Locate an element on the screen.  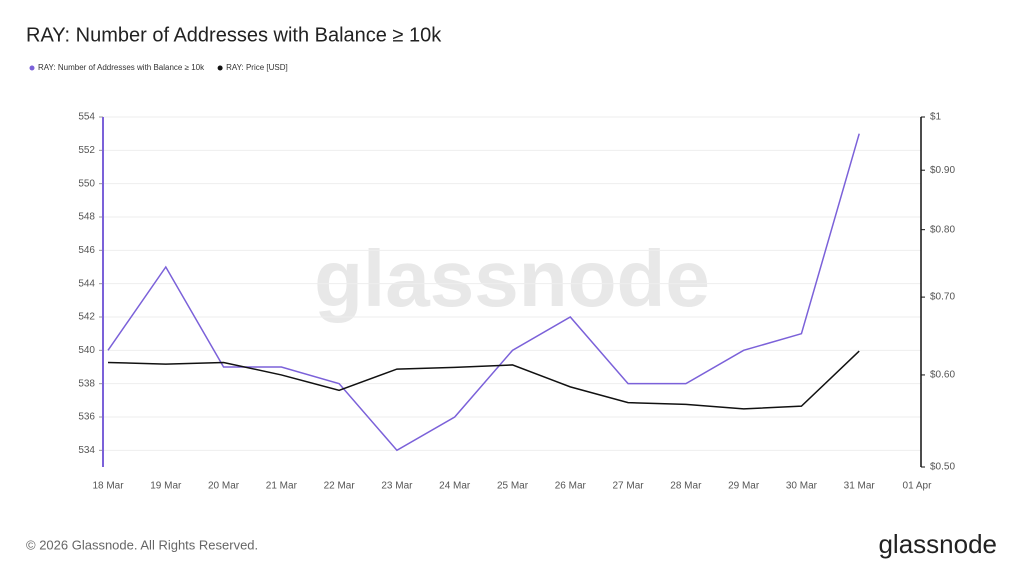
x-tick-label: 22 Mar is located at coordinates (340, 486).